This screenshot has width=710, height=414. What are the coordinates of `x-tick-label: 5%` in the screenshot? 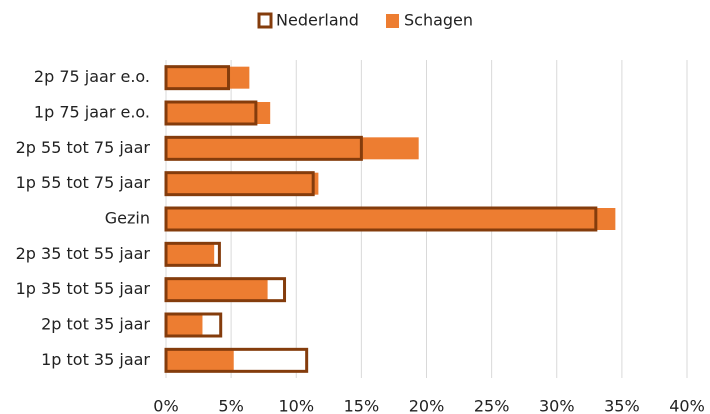 It's located at (230, 405).